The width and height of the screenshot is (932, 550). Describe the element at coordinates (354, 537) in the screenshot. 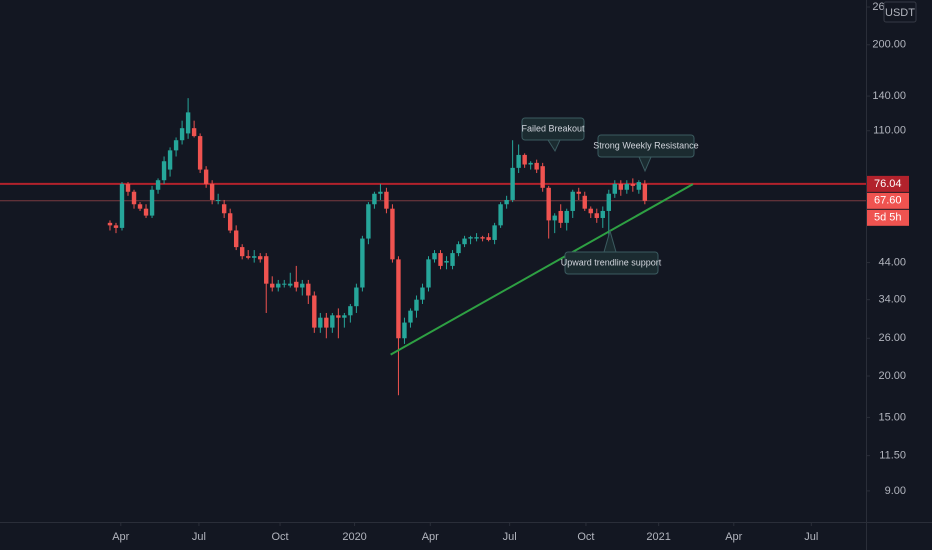

I see `x-tick-label: 2020` at that location.